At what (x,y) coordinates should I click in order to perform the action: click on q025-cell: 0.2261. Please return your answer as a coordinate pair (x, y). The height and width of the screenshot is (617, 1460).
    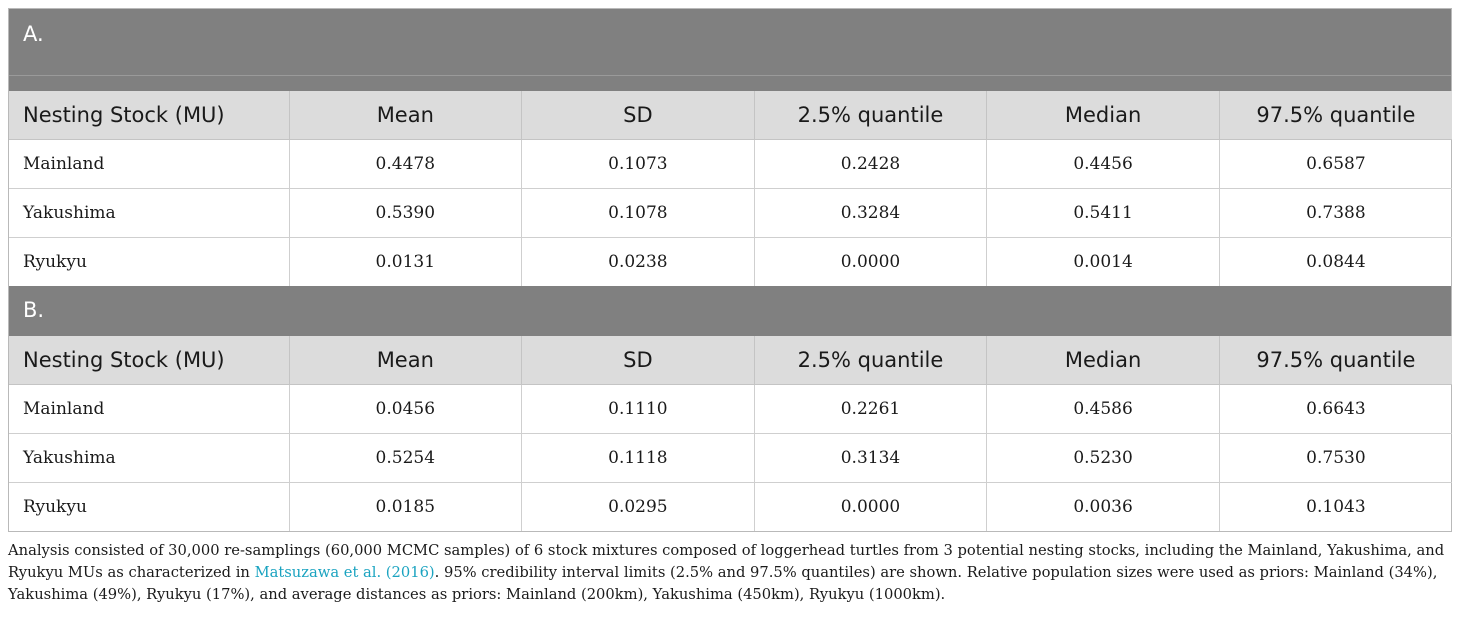
    Looking at the image, I should click on (871, 409).